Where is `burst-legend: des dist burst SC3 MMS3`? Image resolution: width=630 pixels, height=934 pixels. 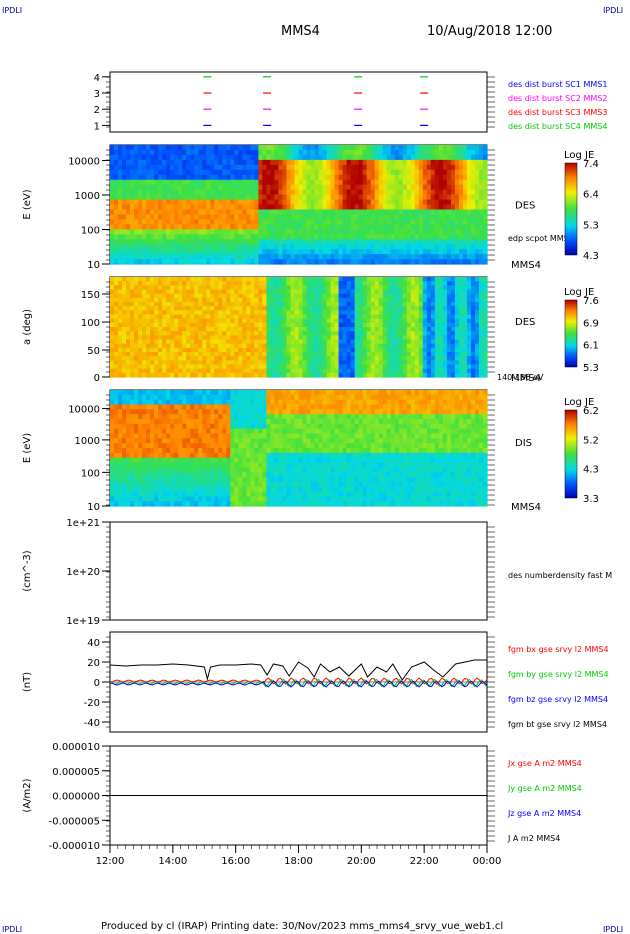 burst-legend: des dist burst SC3 MMS3 is located at coordinates (557, 112).